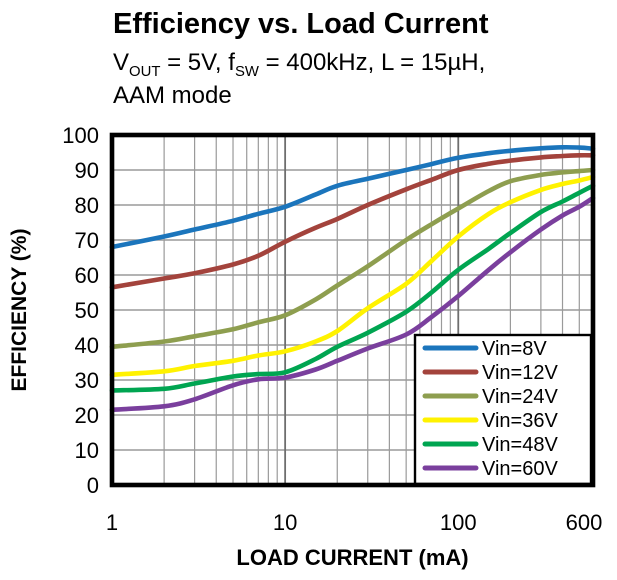 The image size is (617, 580). What do you see at coordinates (285, 522) in the screenshot?
I see `x-tick-label: 10` at bounding box center [285, 522].